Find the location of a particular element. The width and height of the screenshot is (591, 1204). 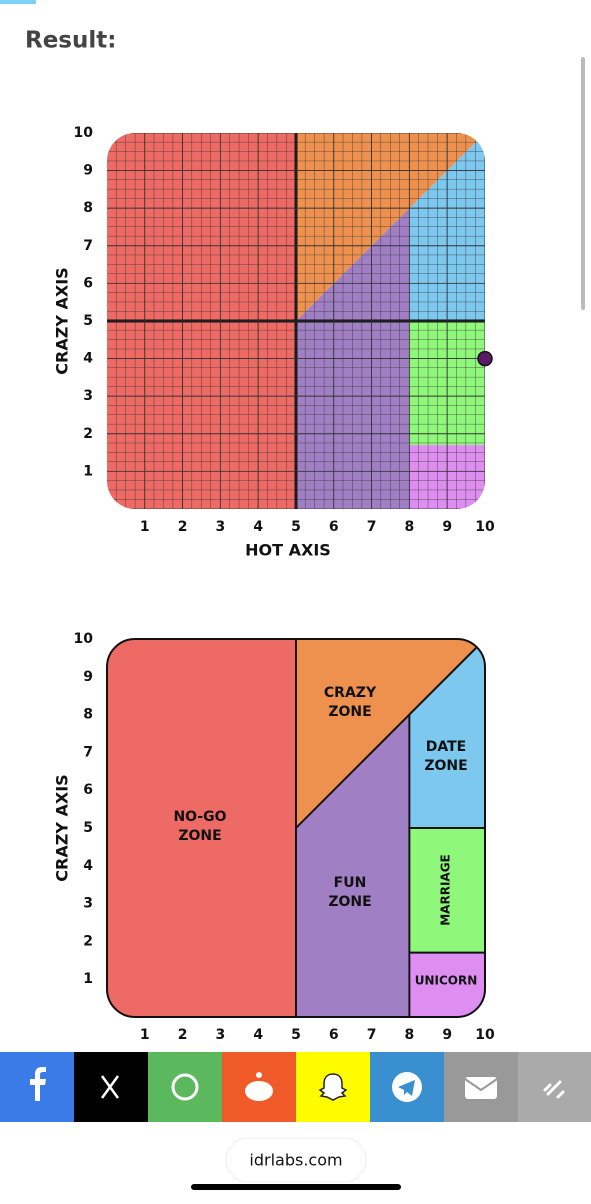

whatsapp-button is located at coordinates (185, 1087).